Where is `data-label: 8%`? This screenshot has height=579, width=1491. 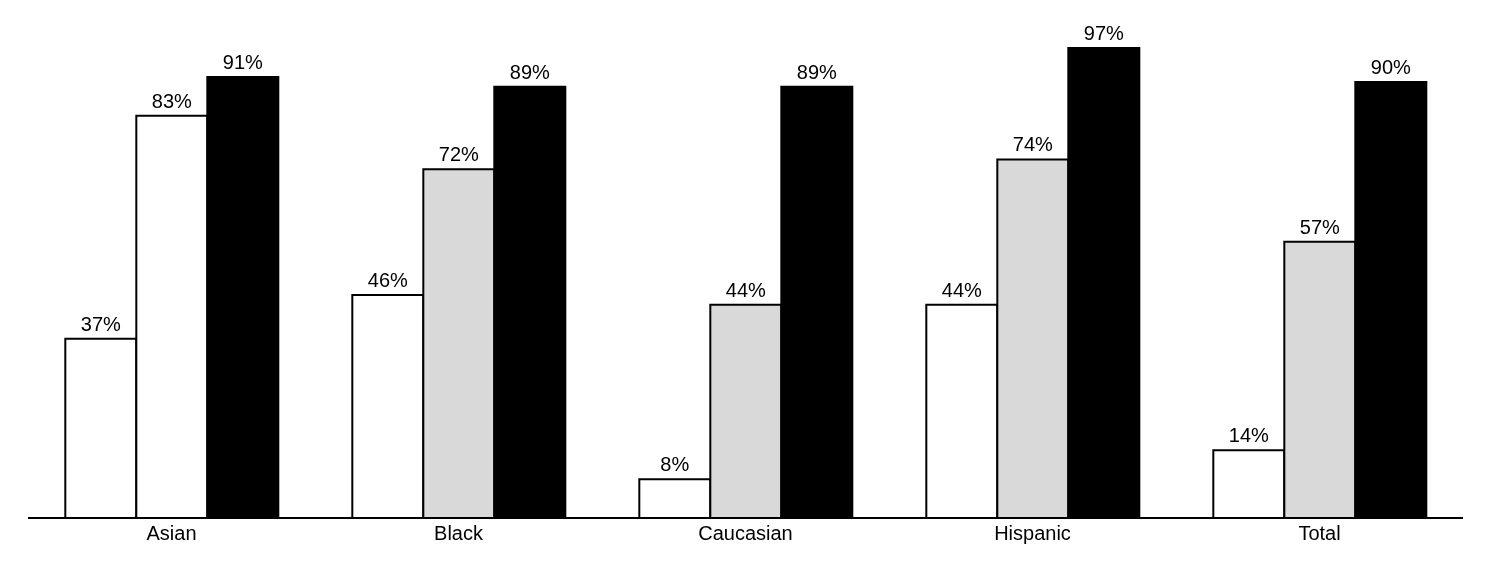
data-label: 8% is located at coordinates (675, 464).